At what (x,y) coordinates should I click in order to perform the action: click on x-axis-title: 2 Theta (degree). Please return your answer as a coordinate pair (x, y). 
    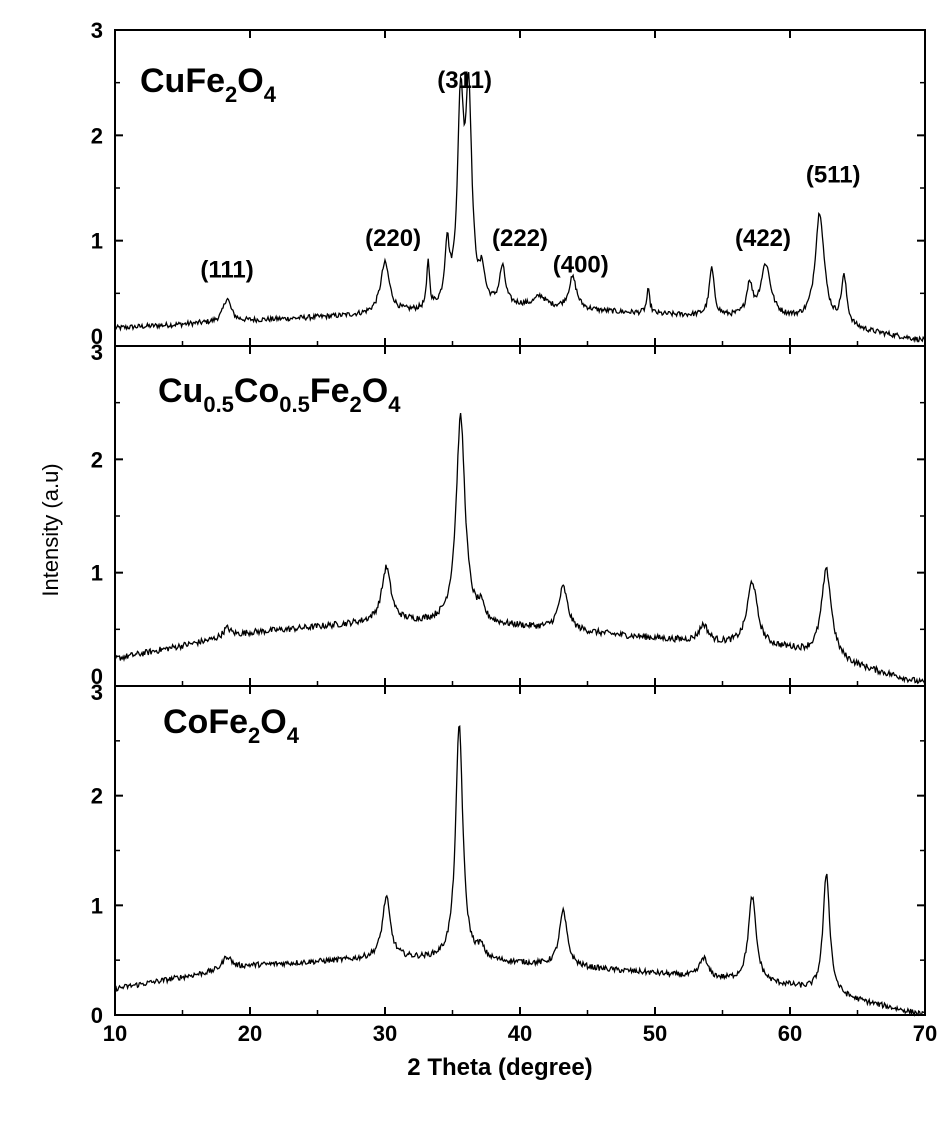
    Looking at the image, I should click on (499, 1067).